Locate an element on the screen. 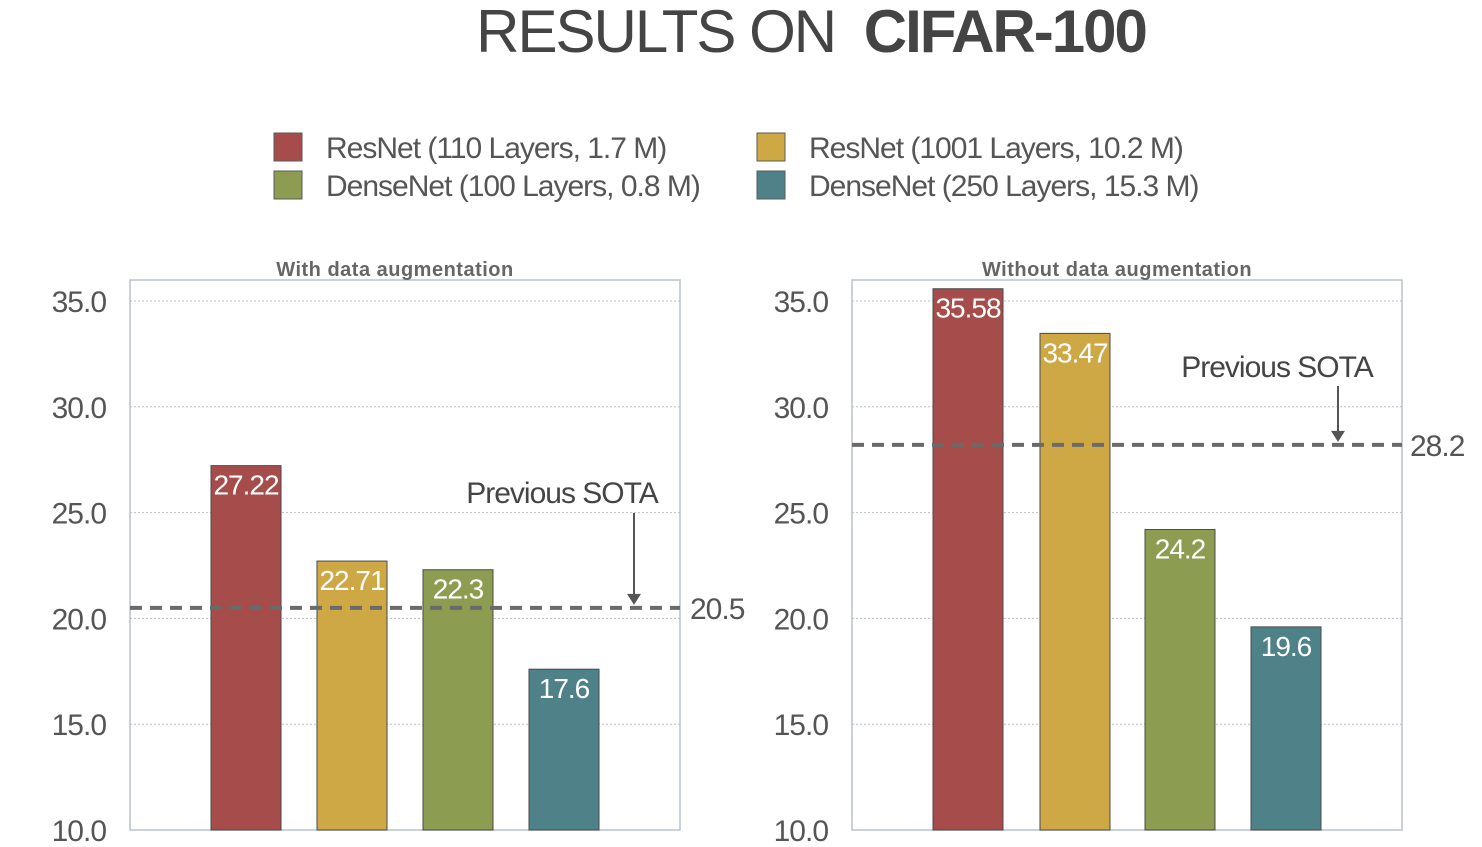 The height and width of the screenshot is (847, 1482). legend-label: ResNet (110 Layers, 1.7 M) is located at coordinates (496, 148).